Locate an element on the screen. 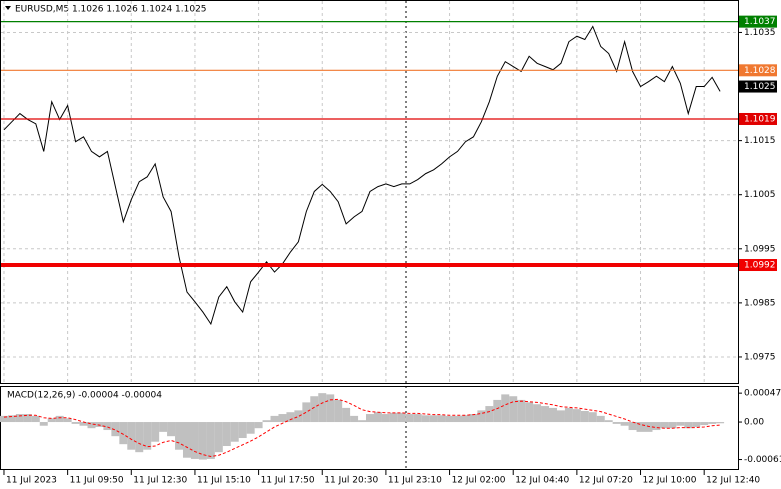 This screenshot has height=489, width=781. y-tick-label: -0.00061 is located at coordinates (762, 460).